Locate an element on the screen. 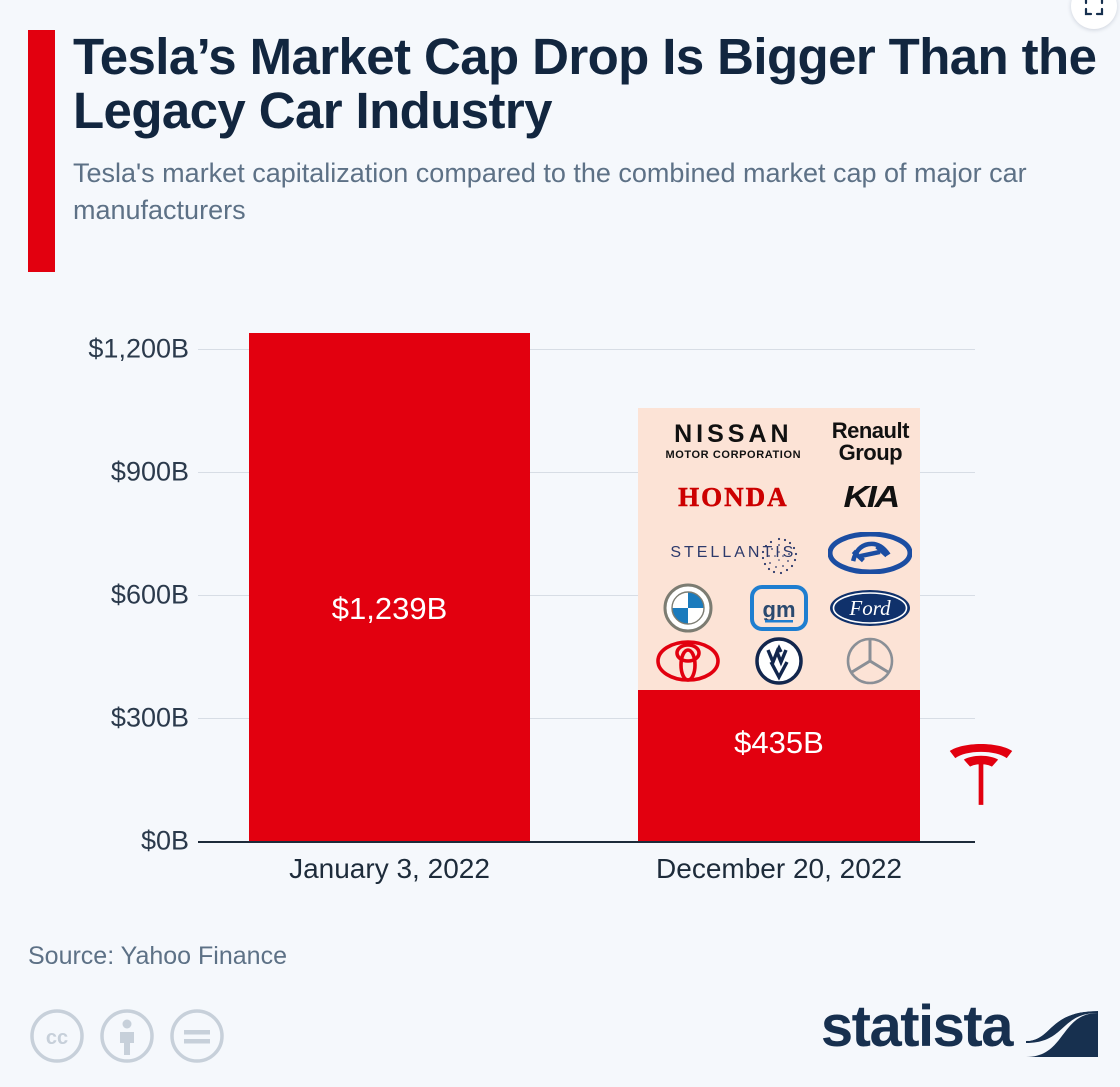  kia-logo-text: KIA is located at coordinates (871, 497).